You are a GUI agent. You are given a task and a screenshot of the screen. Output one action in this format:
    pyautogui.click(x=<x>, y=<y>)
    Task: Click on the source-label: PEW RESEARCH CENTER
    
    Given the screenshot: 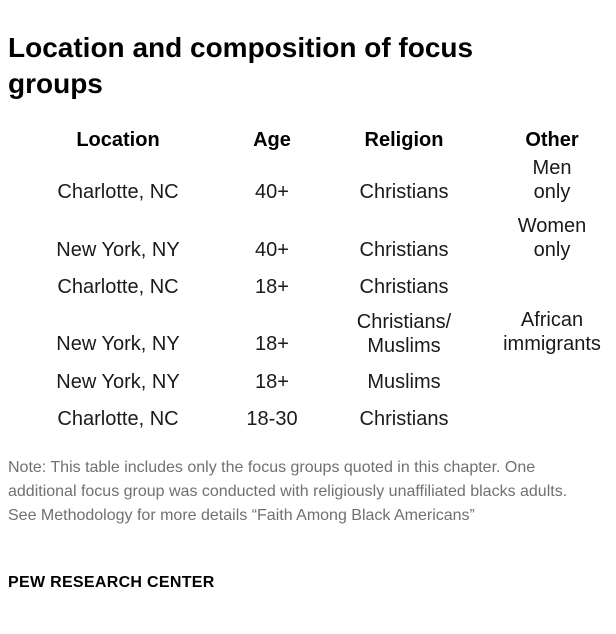 What is the action you would take?
    pyautogui.click(x=111, y=582)
    